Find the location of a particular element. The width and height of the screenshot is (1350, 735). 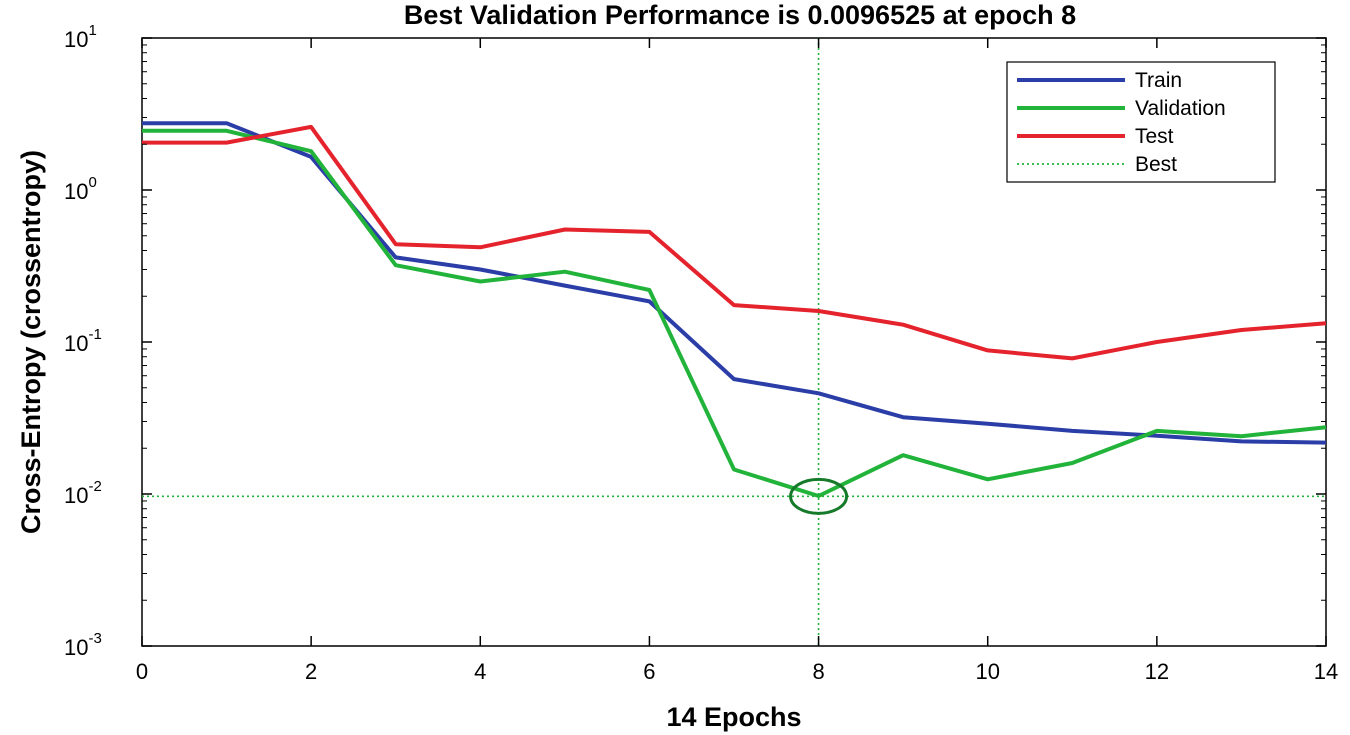

legend: Train Validation Test Best is located at coordinates (1141, 122).